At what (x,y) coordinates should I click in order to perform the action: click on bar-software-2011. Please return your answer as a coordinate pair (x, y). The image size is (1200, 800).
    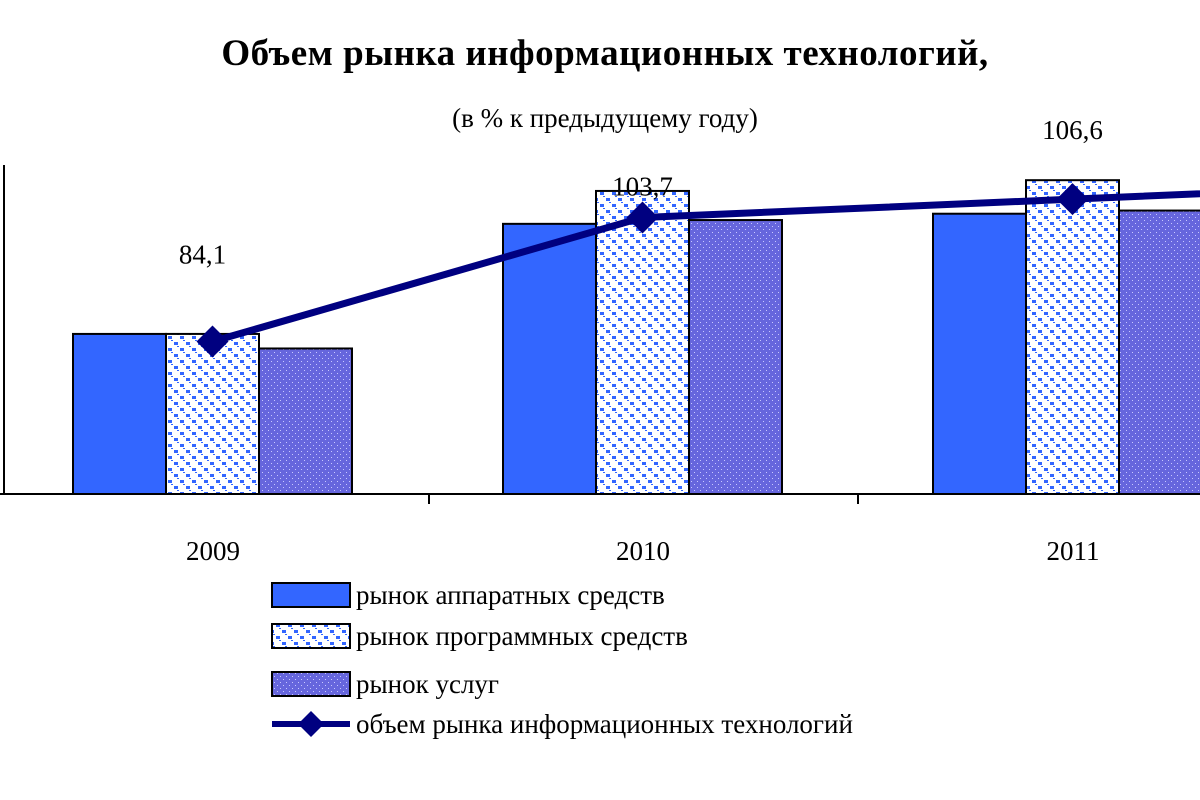
    Looking at the image, I should click on (1072, 337).